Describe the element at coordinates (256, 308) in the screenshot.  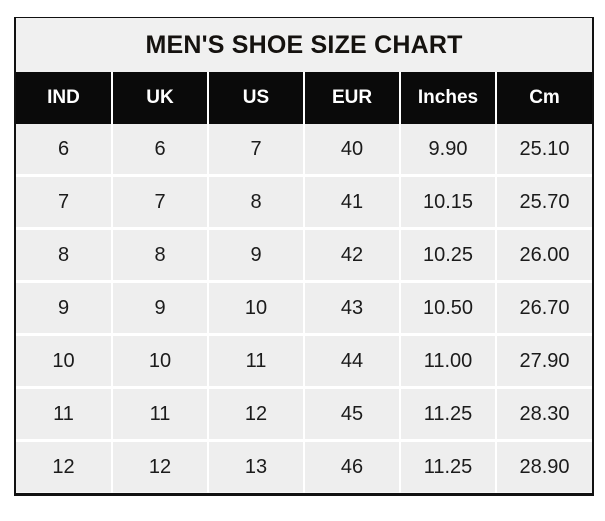
I see `cell-us: 10` at that location.